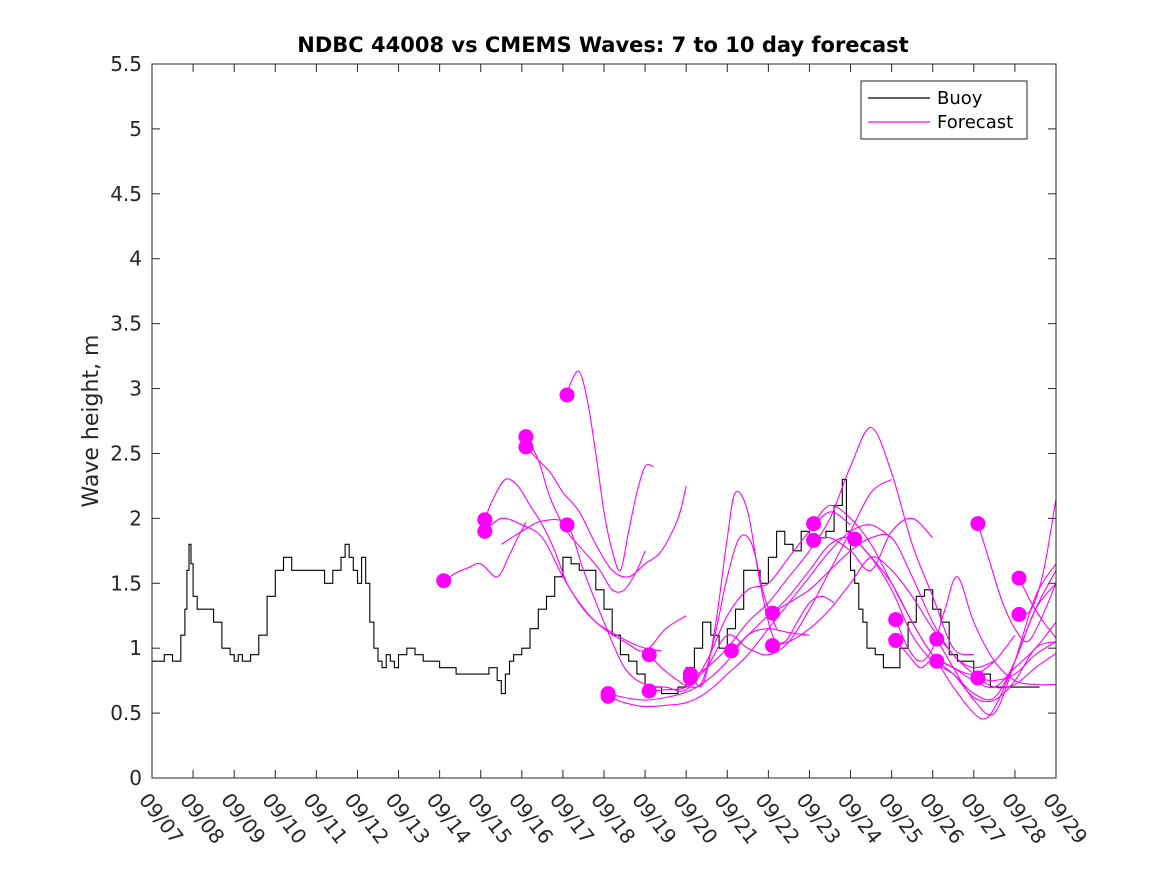 This screenshot has width=1167, height=875. I want to click on y-tick-label: 5, so click(135, 129).